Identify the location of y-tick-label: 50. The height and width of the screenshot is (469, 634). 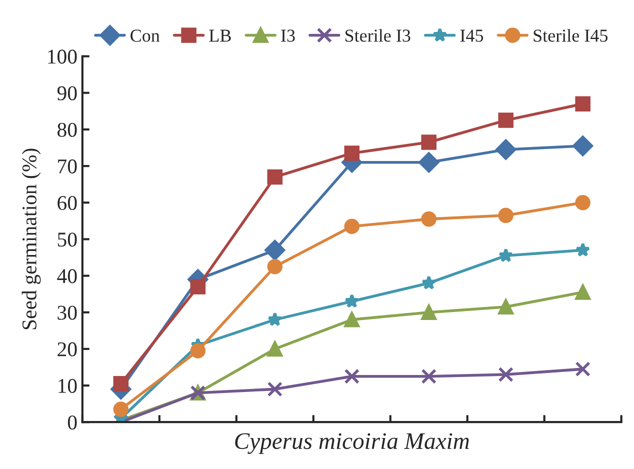
(67, 239).